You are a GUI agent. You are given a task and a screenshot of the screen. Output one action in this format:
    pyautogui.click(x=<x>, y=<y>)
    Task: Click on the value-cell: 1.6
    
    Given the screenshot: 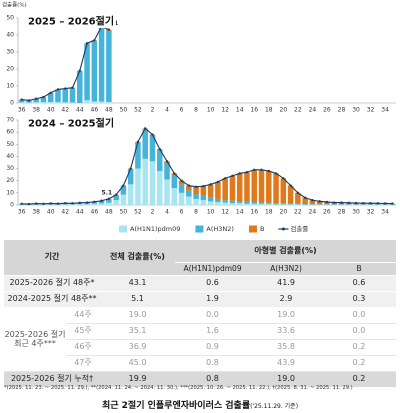 What is the action you would take?
    pyautogui.click(x=213, y=331)
    